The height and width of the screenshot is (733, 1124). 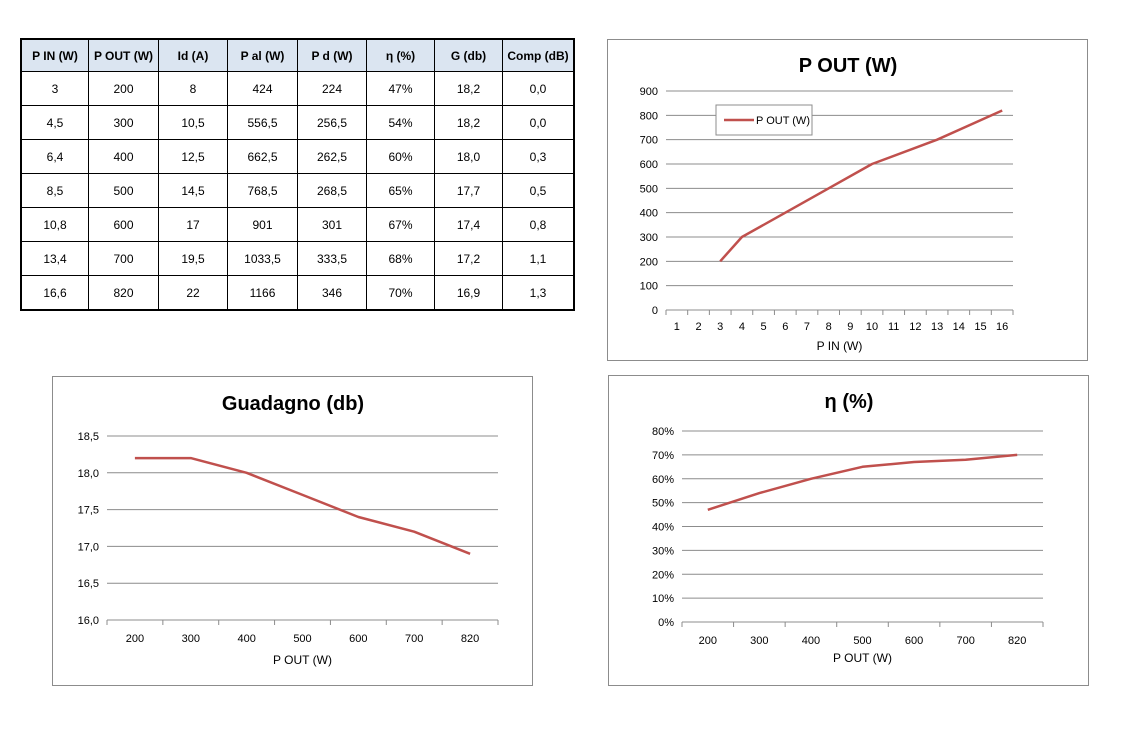 I want to click on table-row: 4,5 300 10,5 556,5 256,5 54% 18,2 0,0, so click(x=297, y=122).